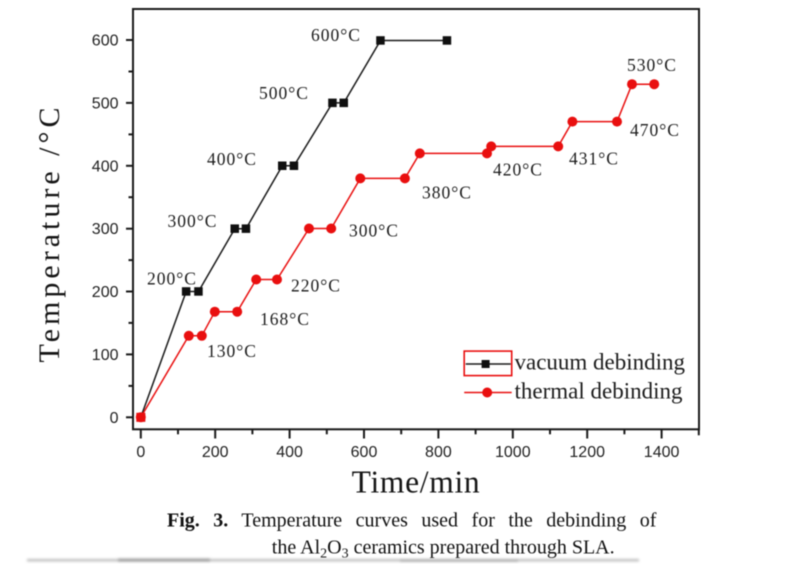 The height and width of the screenshot is (564, 800). What do you see at coordinates (652, 65) in the screenshot?
I see `svg-text: 530°C` at bounding box center [652, 65].